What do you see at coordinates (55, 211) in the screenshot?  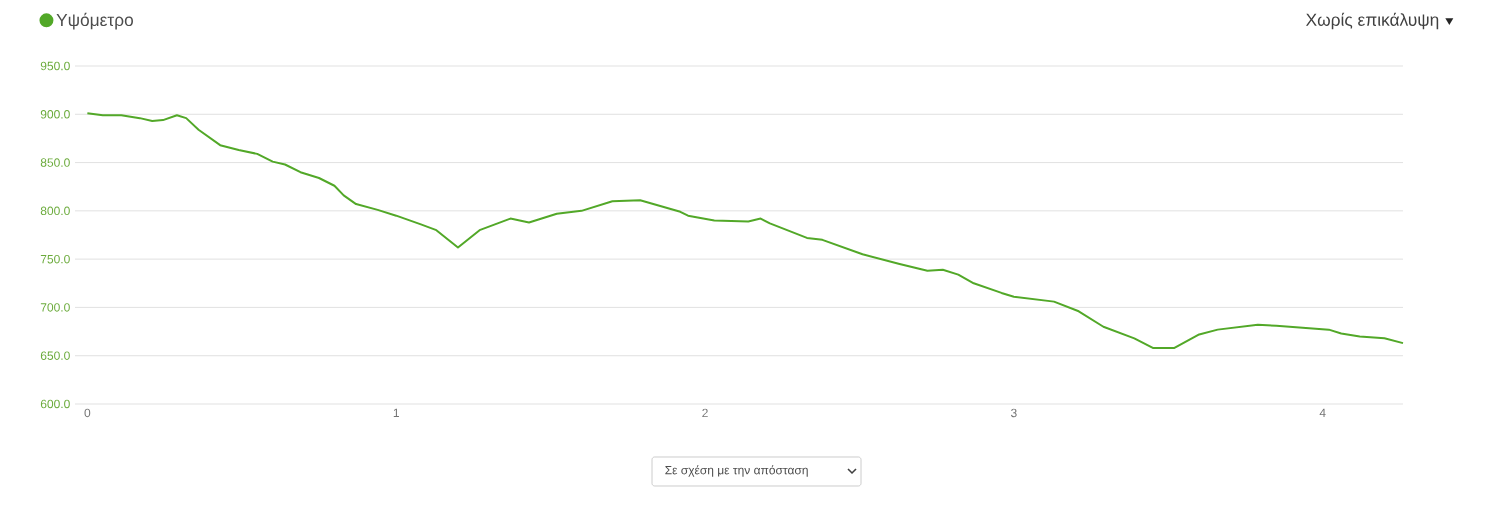 I see `y-tick-label: 800.0` at bounding box center [55, 211].